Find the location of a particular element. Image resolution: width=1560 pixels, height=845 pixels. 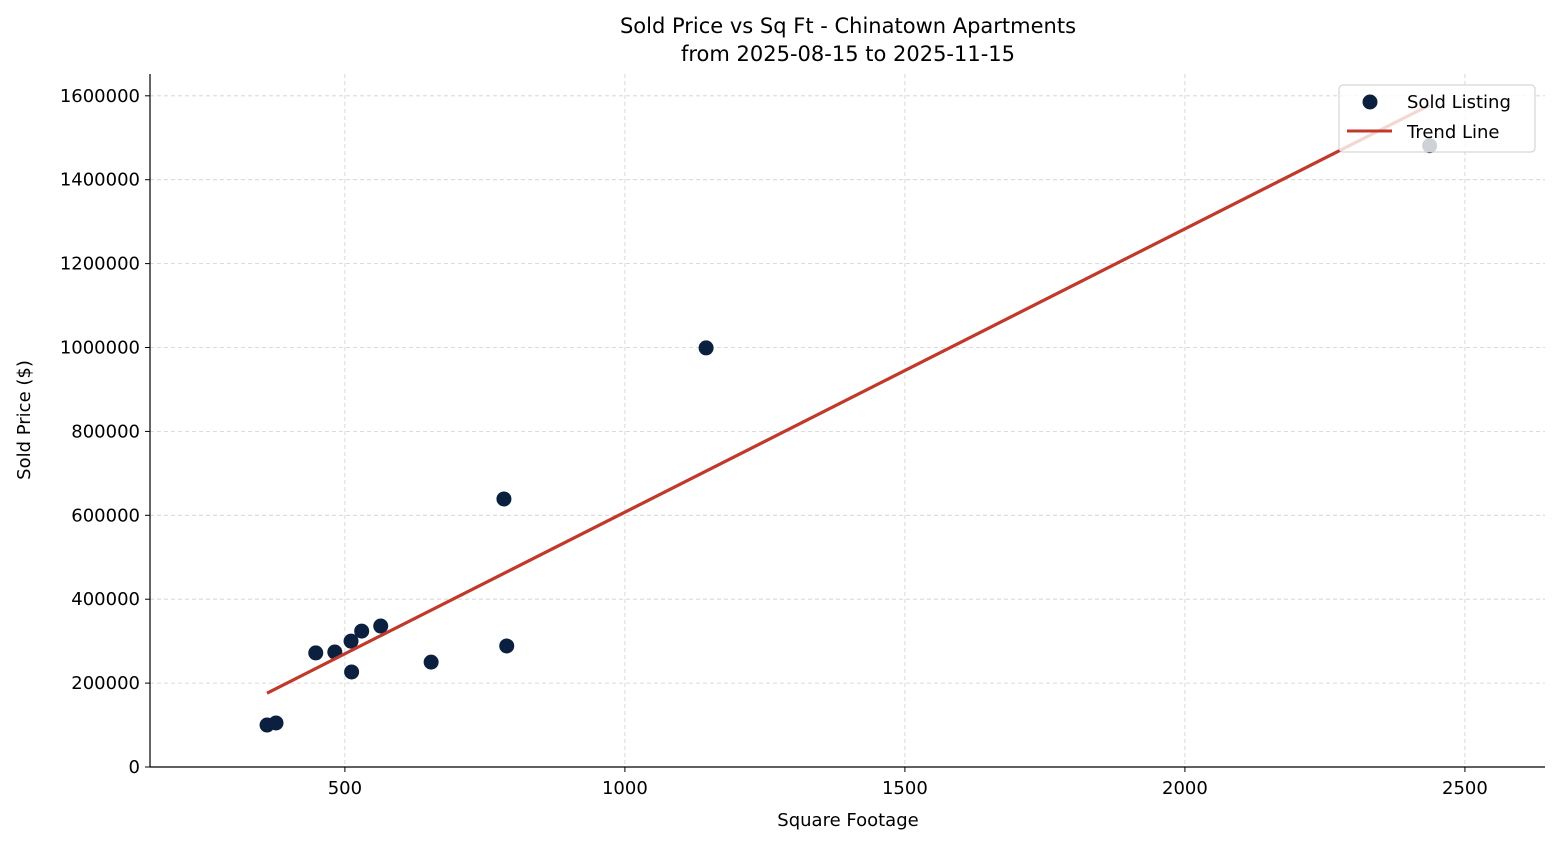

x-tick-label: 2000 is located at coordinates (1185, 788).